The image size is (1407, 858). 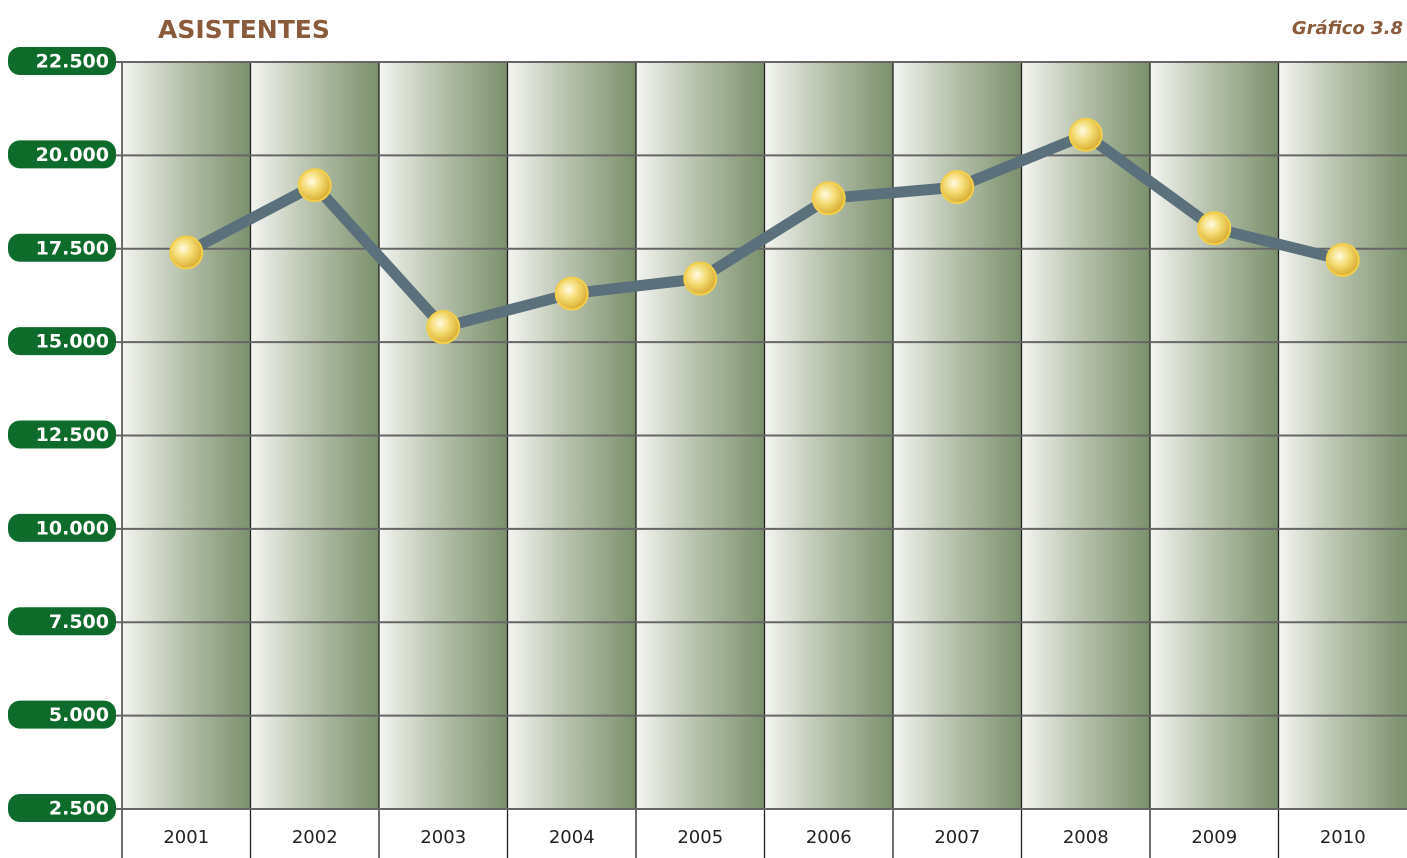 I want to click on chart-subtitle: Gráfico 3.8, so click(x=1347, y=28).